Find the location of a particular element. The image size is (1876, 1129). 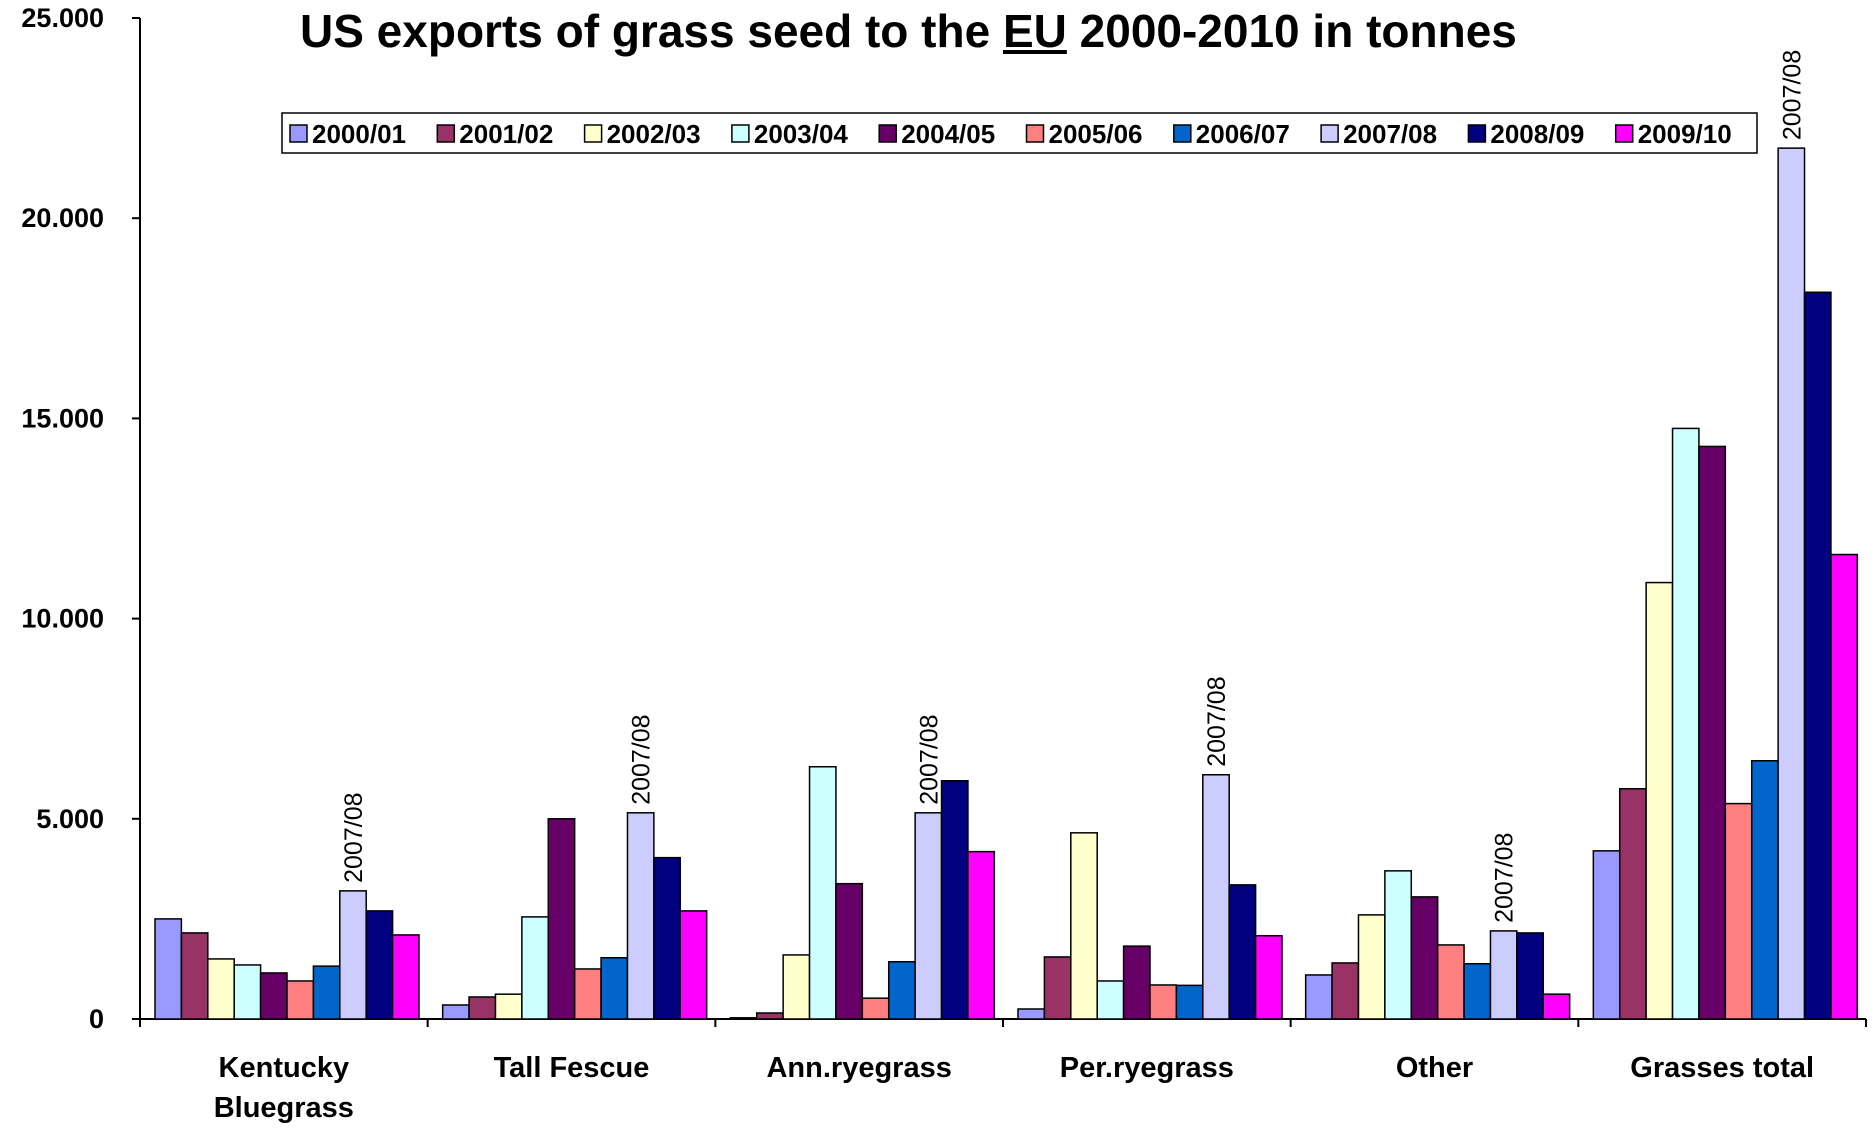

x-category-label: Kentucky is located at coordinates (284, 1068).